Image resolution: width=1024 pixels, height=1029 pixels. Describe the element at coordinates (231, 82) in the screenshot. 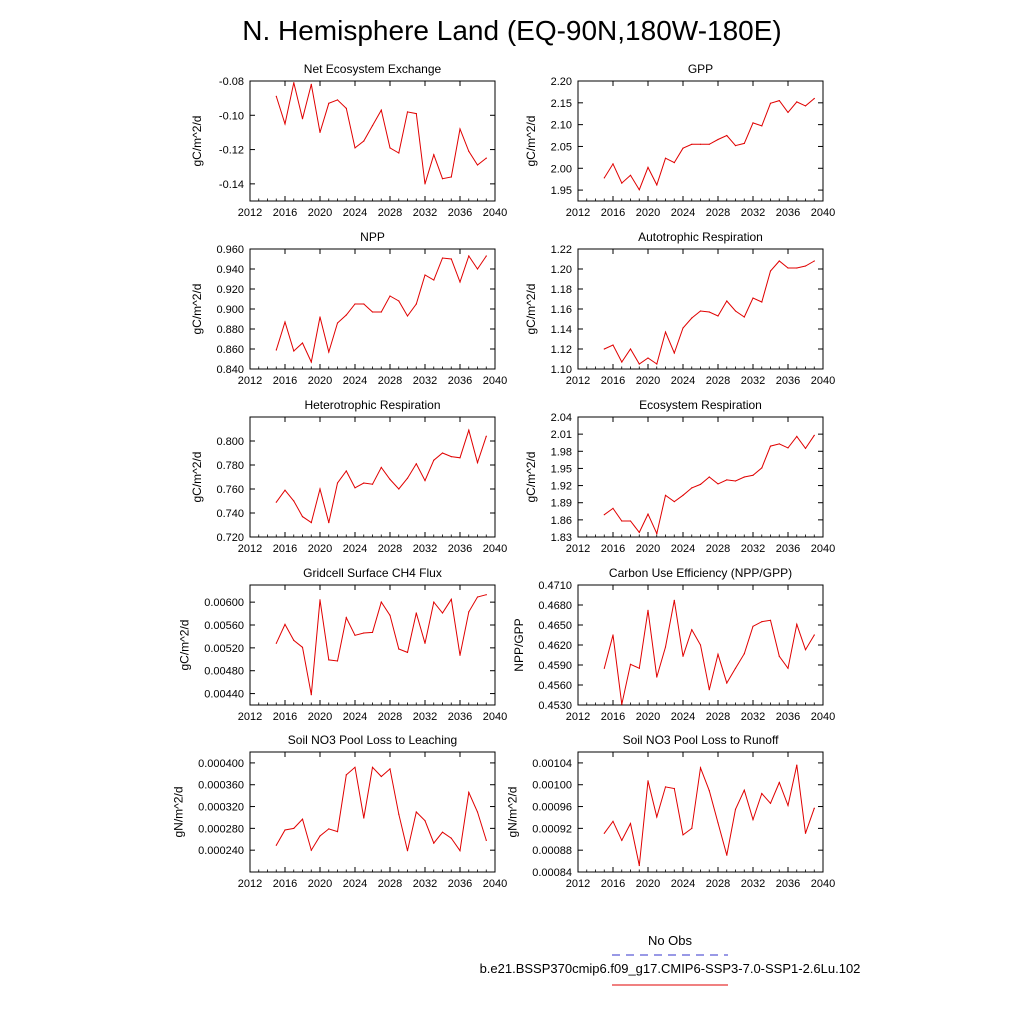

I see `y-tick-label: -0.08` at that location.